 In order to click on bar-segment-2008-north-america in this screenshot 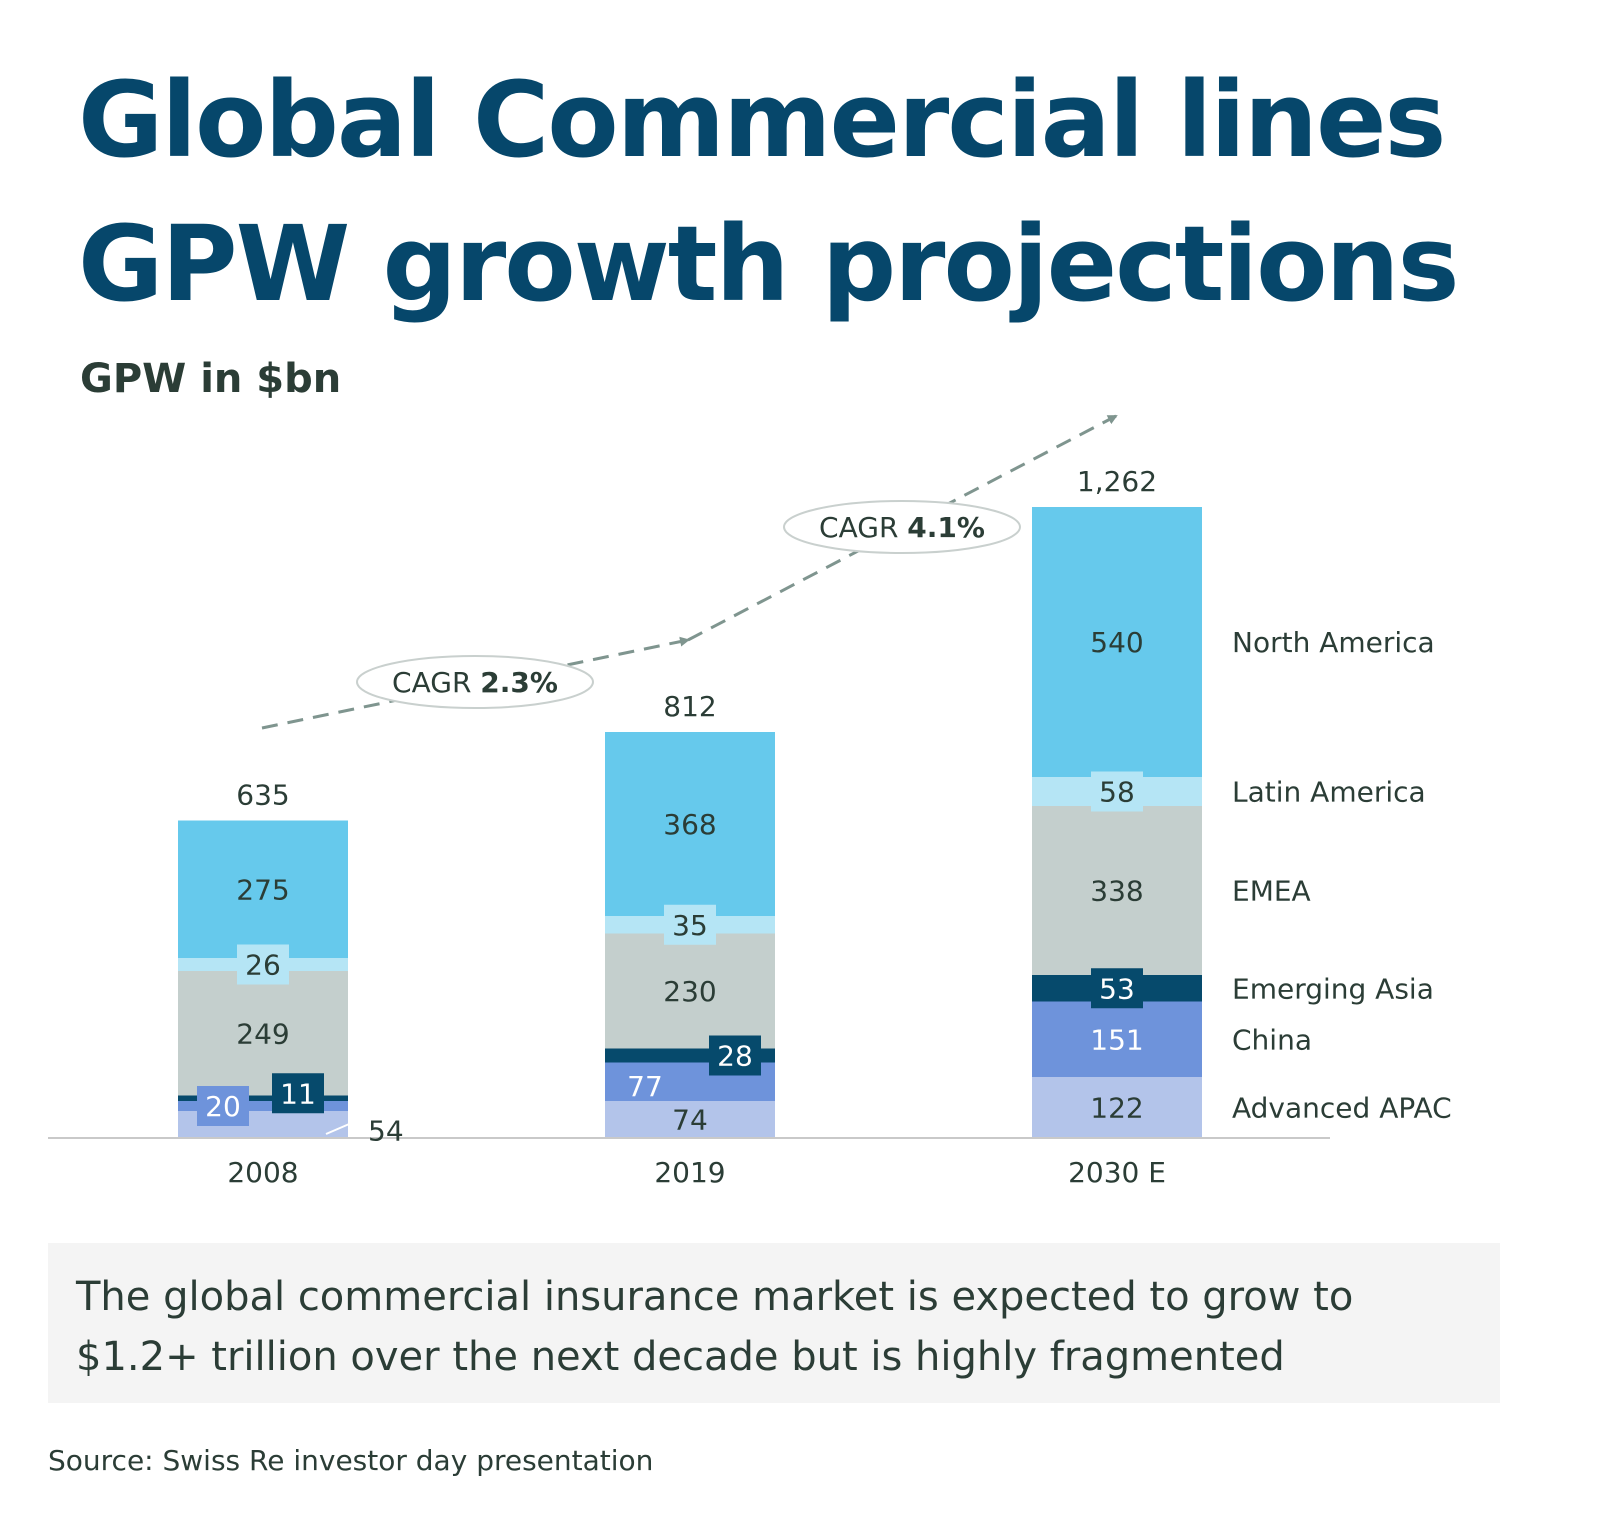, I will do `click(263, 889)`.